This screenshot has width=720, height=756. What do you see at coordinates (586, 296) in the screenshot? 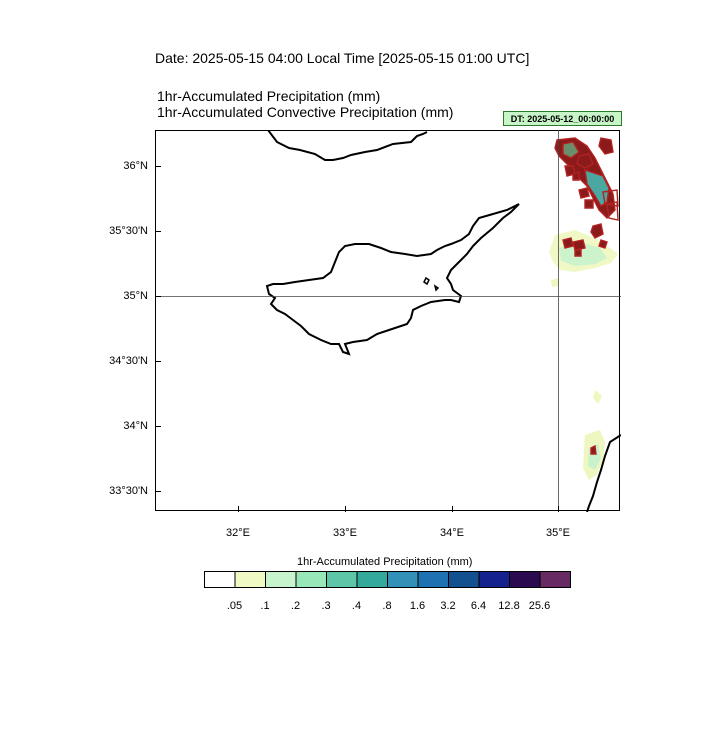
I see `convective-cells` at bounding box center [586, 296].